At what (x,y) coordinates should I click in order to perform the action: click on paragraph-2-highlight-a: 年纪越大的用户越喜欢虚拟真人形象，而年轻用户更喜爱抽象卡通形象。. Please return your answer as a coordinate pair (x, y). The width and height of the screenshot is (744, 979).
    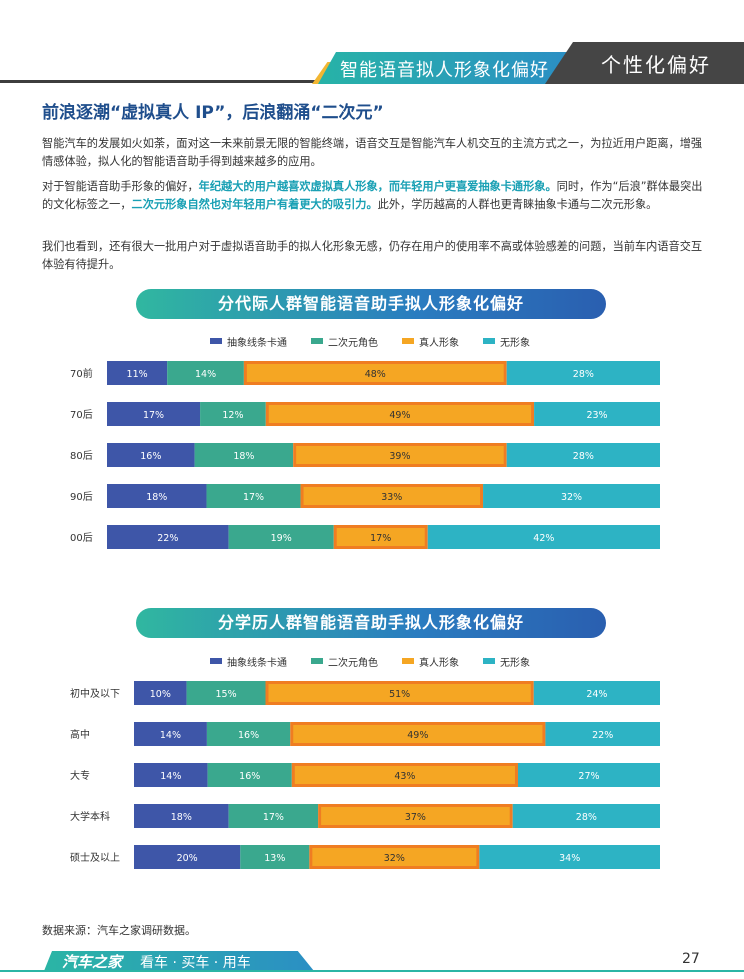
    Looking at the image, I should click on (377, 186).